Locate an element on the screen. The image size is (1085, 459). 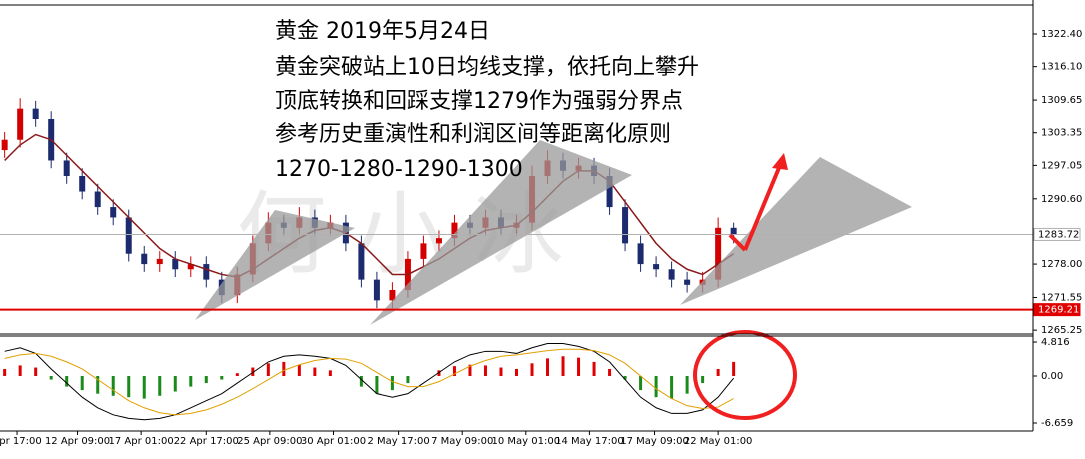
x-tick-label: 7 May 09:00 is located at coordinates (462, 441).